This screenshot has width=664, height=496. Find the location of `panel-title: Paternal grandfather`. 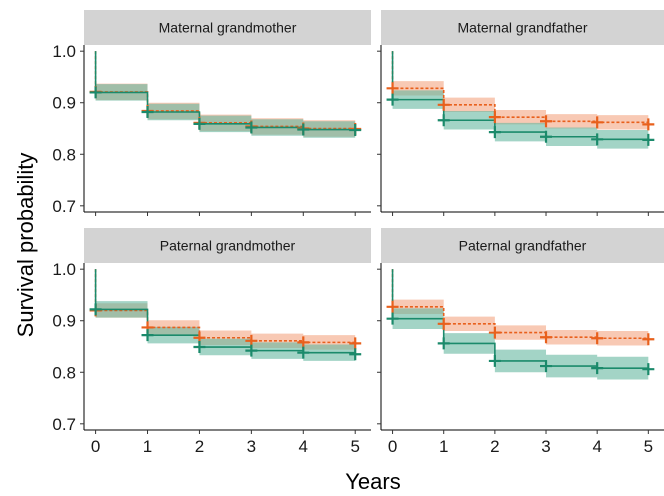

panel-title: Paternal grandfather is located at coordinates (523, 246).